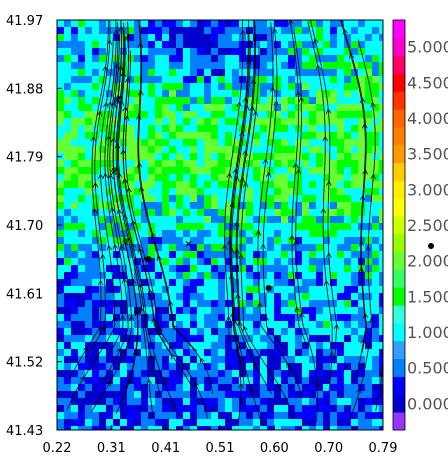  I want to click on streamline, so click(114, 186).